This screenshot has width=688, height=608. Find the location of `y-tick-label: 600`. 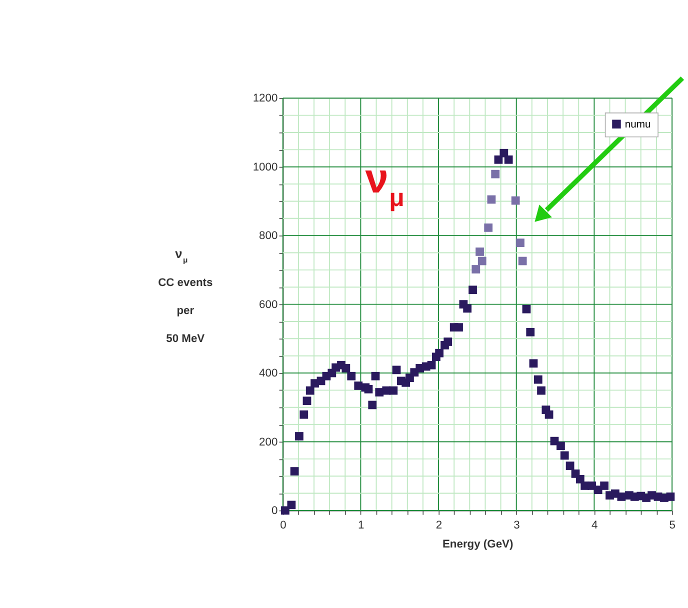

y-tick-label: 600 is located at coordinates (268, 304).